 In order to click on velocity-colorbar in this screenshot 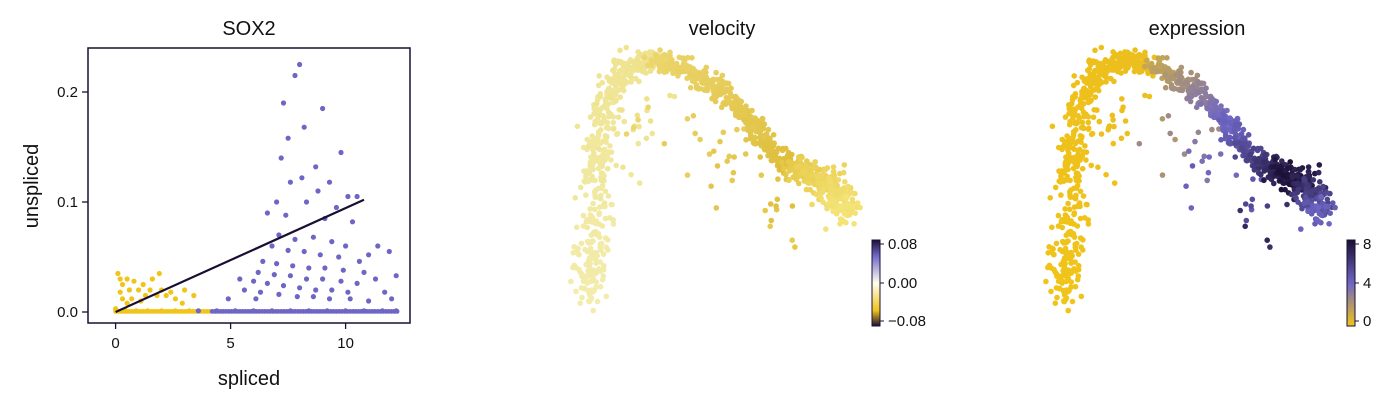, I will do `click(876, 283)`.